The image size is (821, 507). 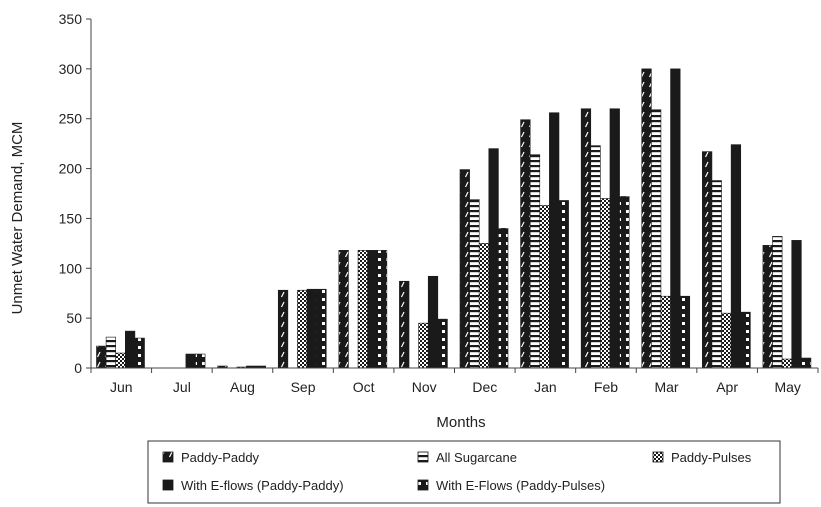 I want to click on x-tick-label: Aug, so click(x=242, y=387).